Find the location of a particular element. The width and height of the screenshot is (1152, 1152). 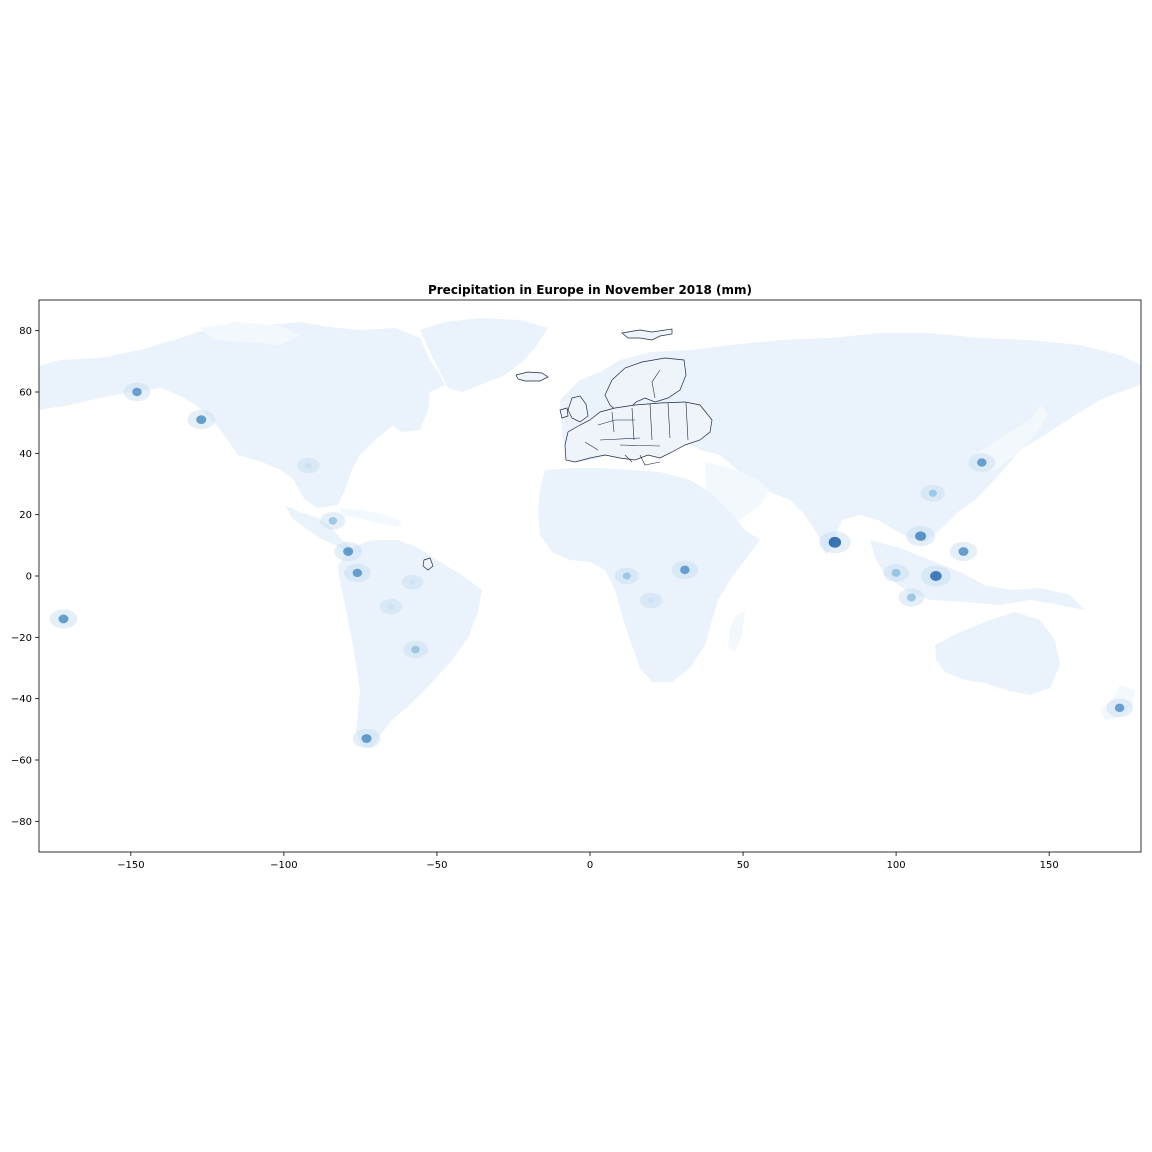

landmass-southeast-asia is located at coordinates (977, 575).